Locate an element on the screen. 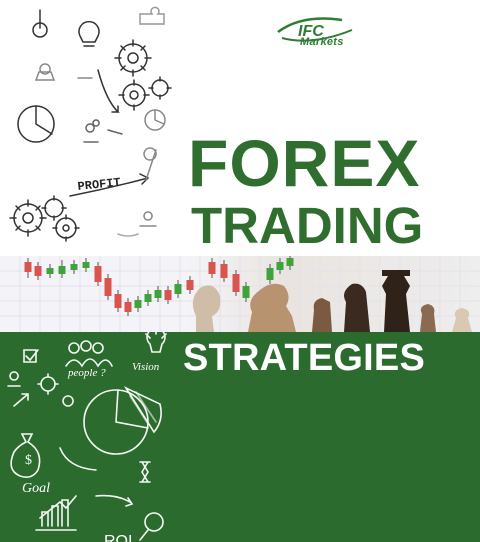 The height and width of the screenshot is (542, 480). bar-chart-icon is located at coordinates (56, 513).